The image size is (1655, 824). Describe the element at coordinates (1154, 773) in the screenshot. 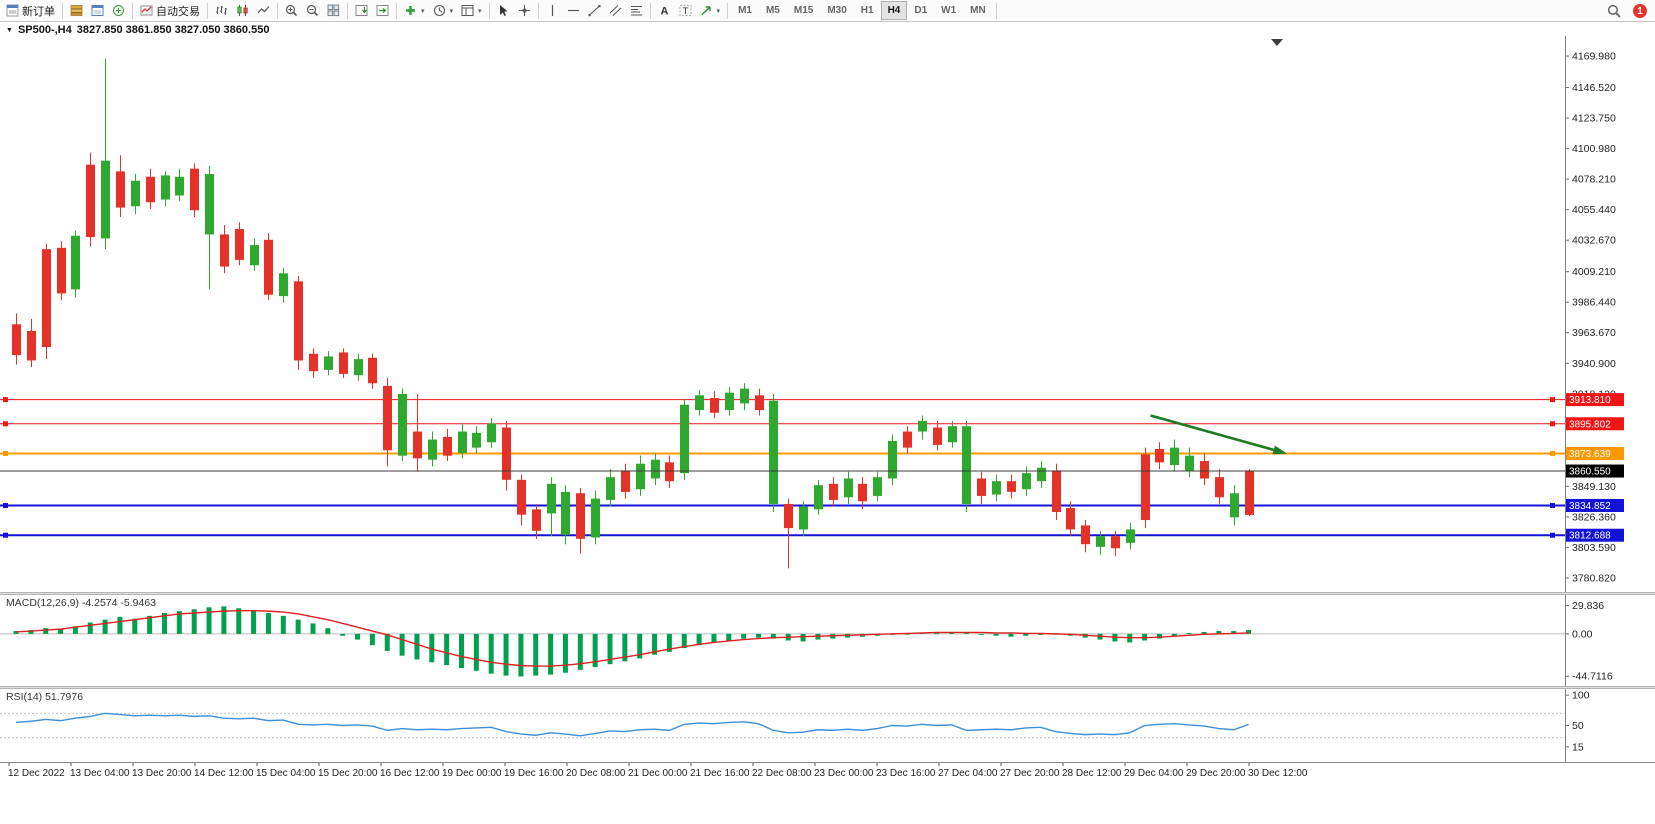

I see `time-label: 29 Dec 04:00` at that location.